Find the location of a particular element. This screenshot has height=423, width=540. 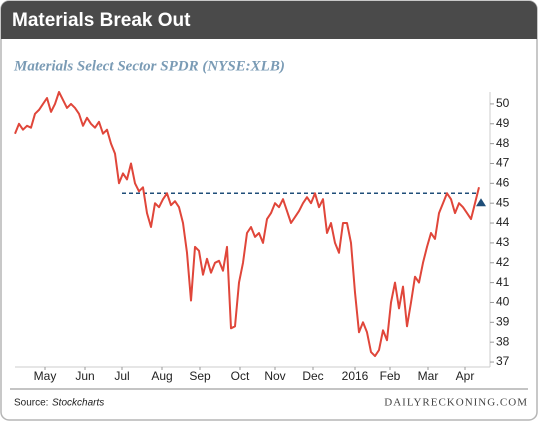

y-tick-label: 46 is located at coordinates (503, 183).